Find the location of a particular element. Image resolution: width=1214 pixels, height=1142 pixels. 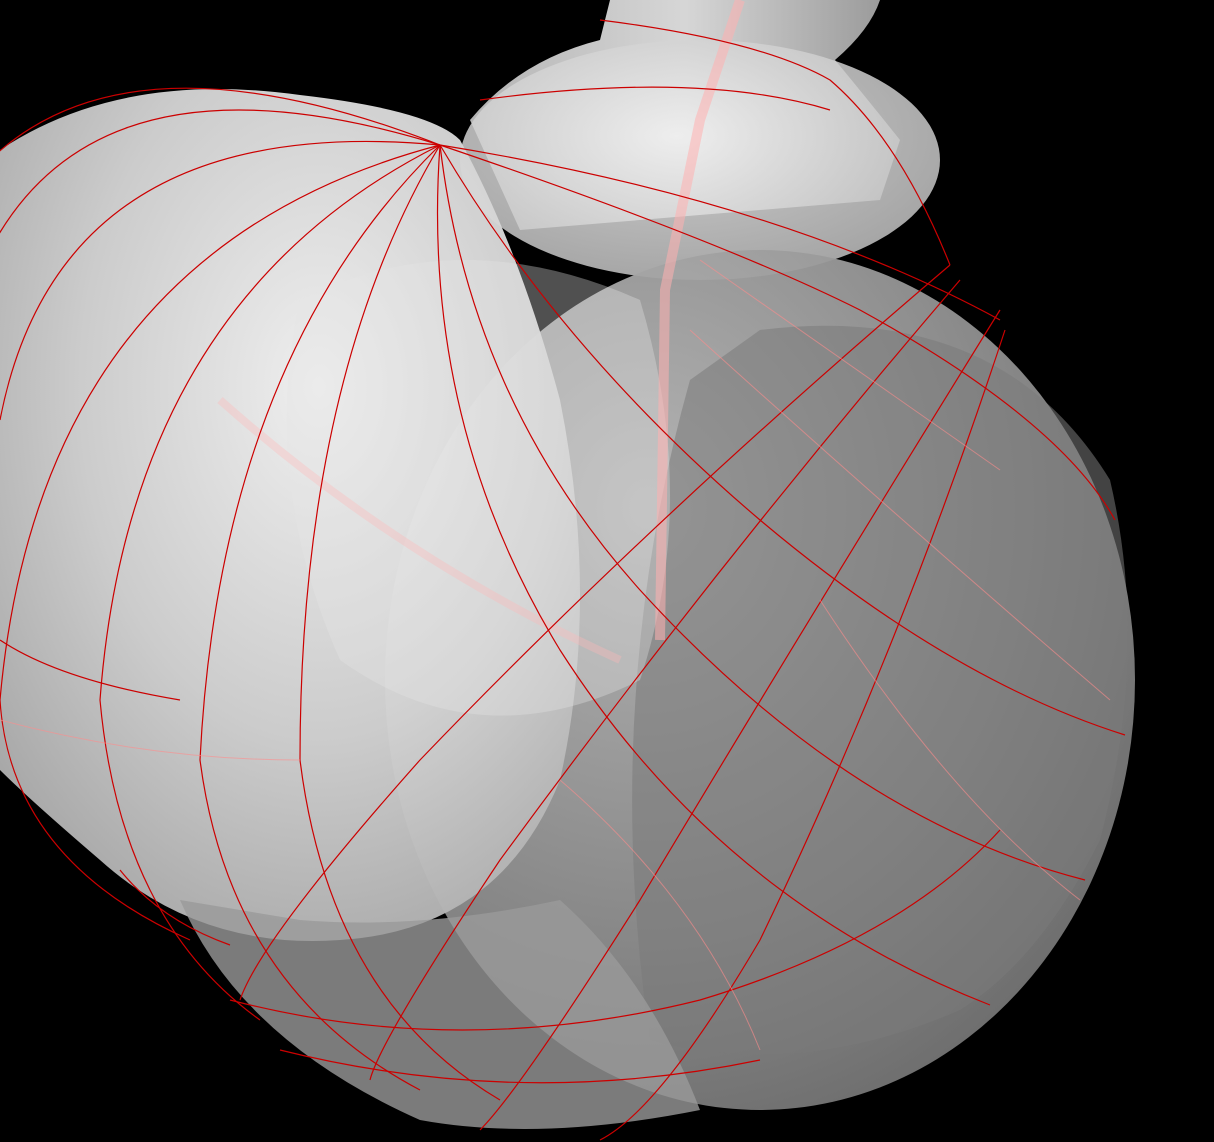

shell-left-lower is located at coordinates (440, 1014).